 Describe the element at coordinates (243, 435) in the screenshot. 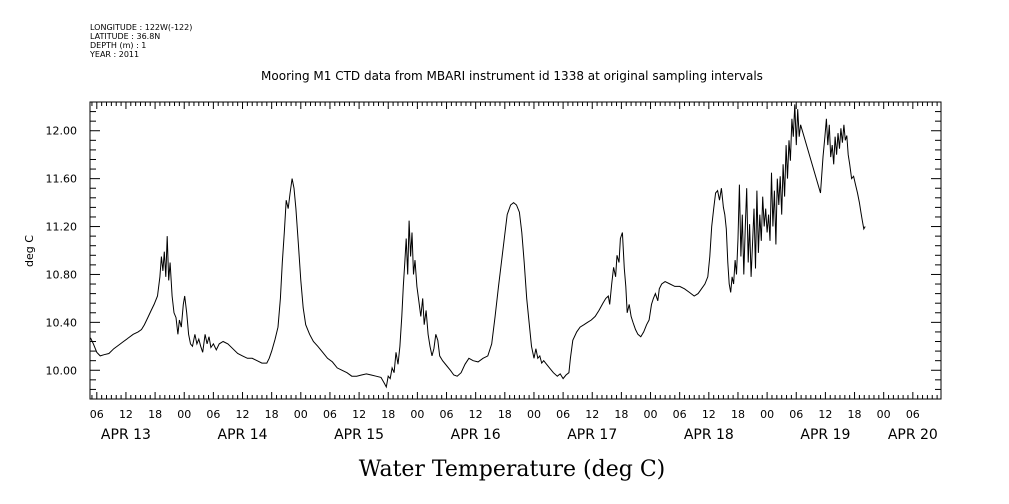

I see `x-day-label: APR 14` at that location.